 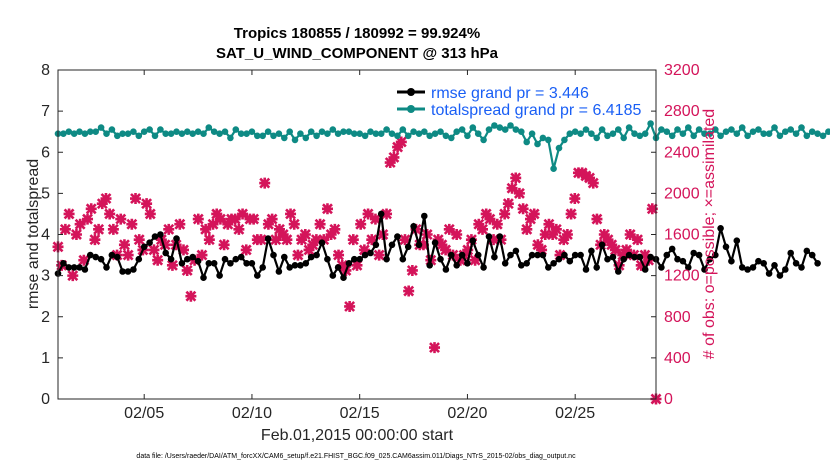 What do you see at coordinates (45, 70) in the screenshot?
I see `left-tick-label: 8` at bounding box center [45, 70].